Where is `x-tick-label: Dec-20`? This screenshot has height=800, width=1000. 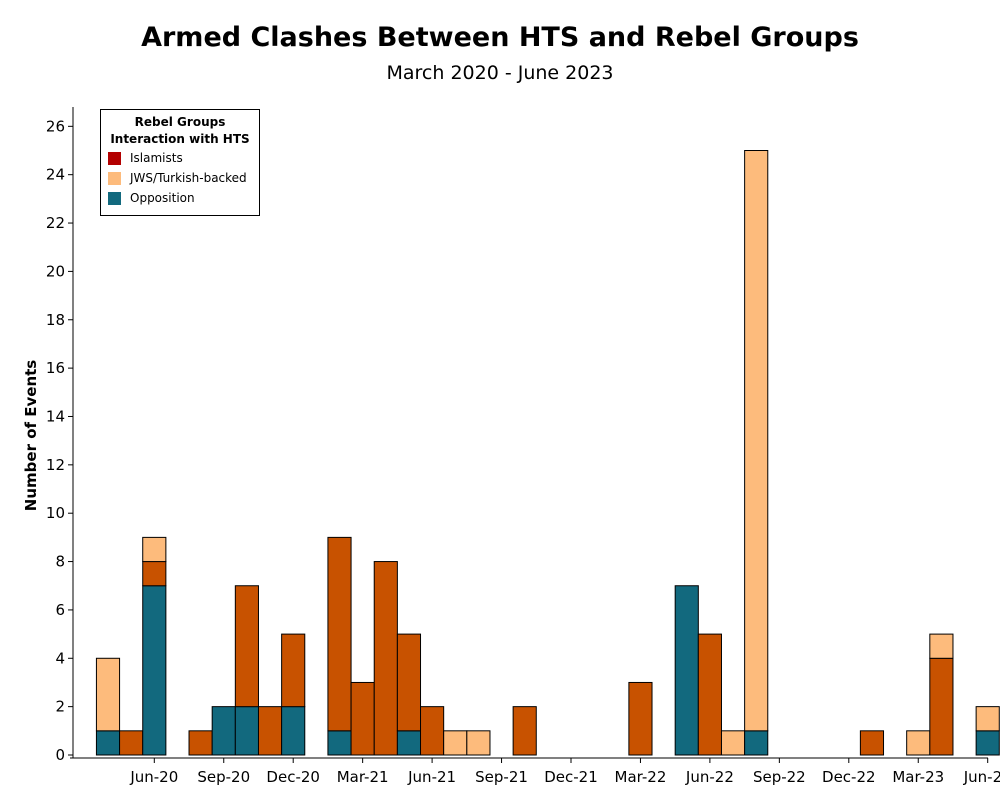
x-tick-label: Dec-20 is located at coordinates (293, 777).